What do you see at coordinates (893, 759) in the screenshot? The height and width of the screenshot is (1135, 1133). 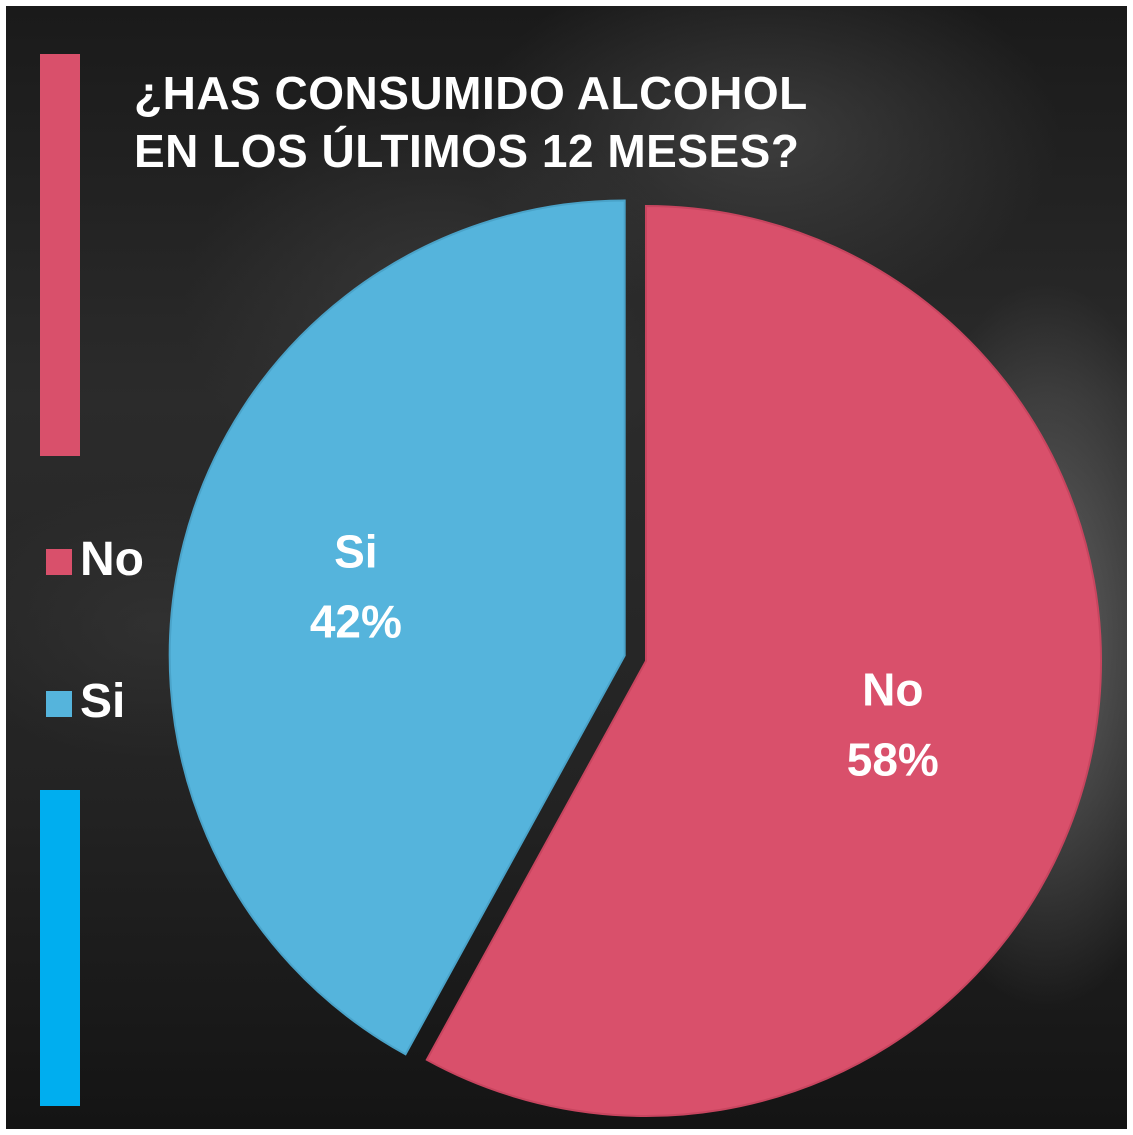 I see `slice-label-no-value: 58%` at bounding box center [893, 759].